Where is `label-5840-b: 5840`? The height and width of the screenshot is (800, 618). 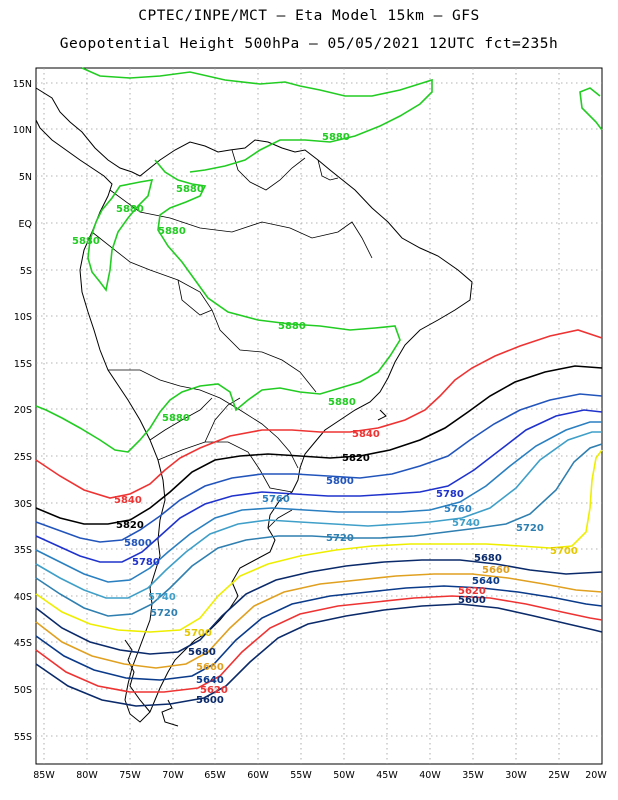
label-5840-b: 5840 is located at coordinates (128, 500).